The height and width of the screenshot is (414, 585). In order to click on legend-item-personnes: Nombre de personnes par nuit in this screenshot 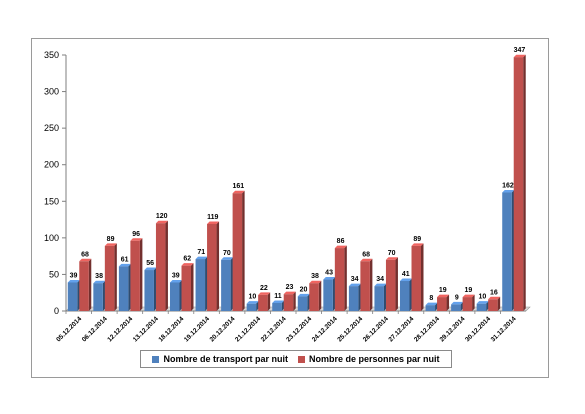, I will do `click(368, 359)`.